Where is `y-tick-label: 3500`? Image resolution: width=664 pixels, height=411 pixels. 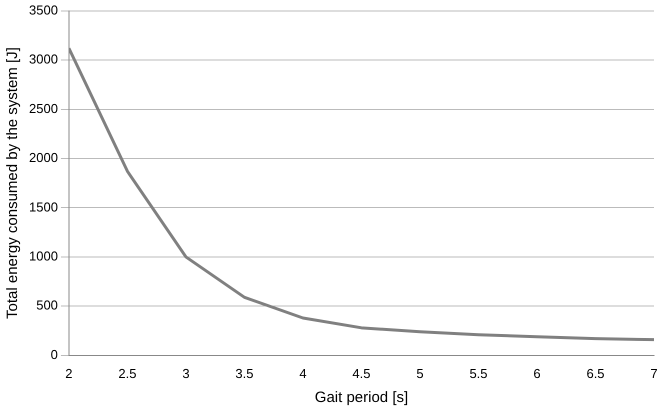 y-tick-label: 3500 is located at coordinates (43, 10).